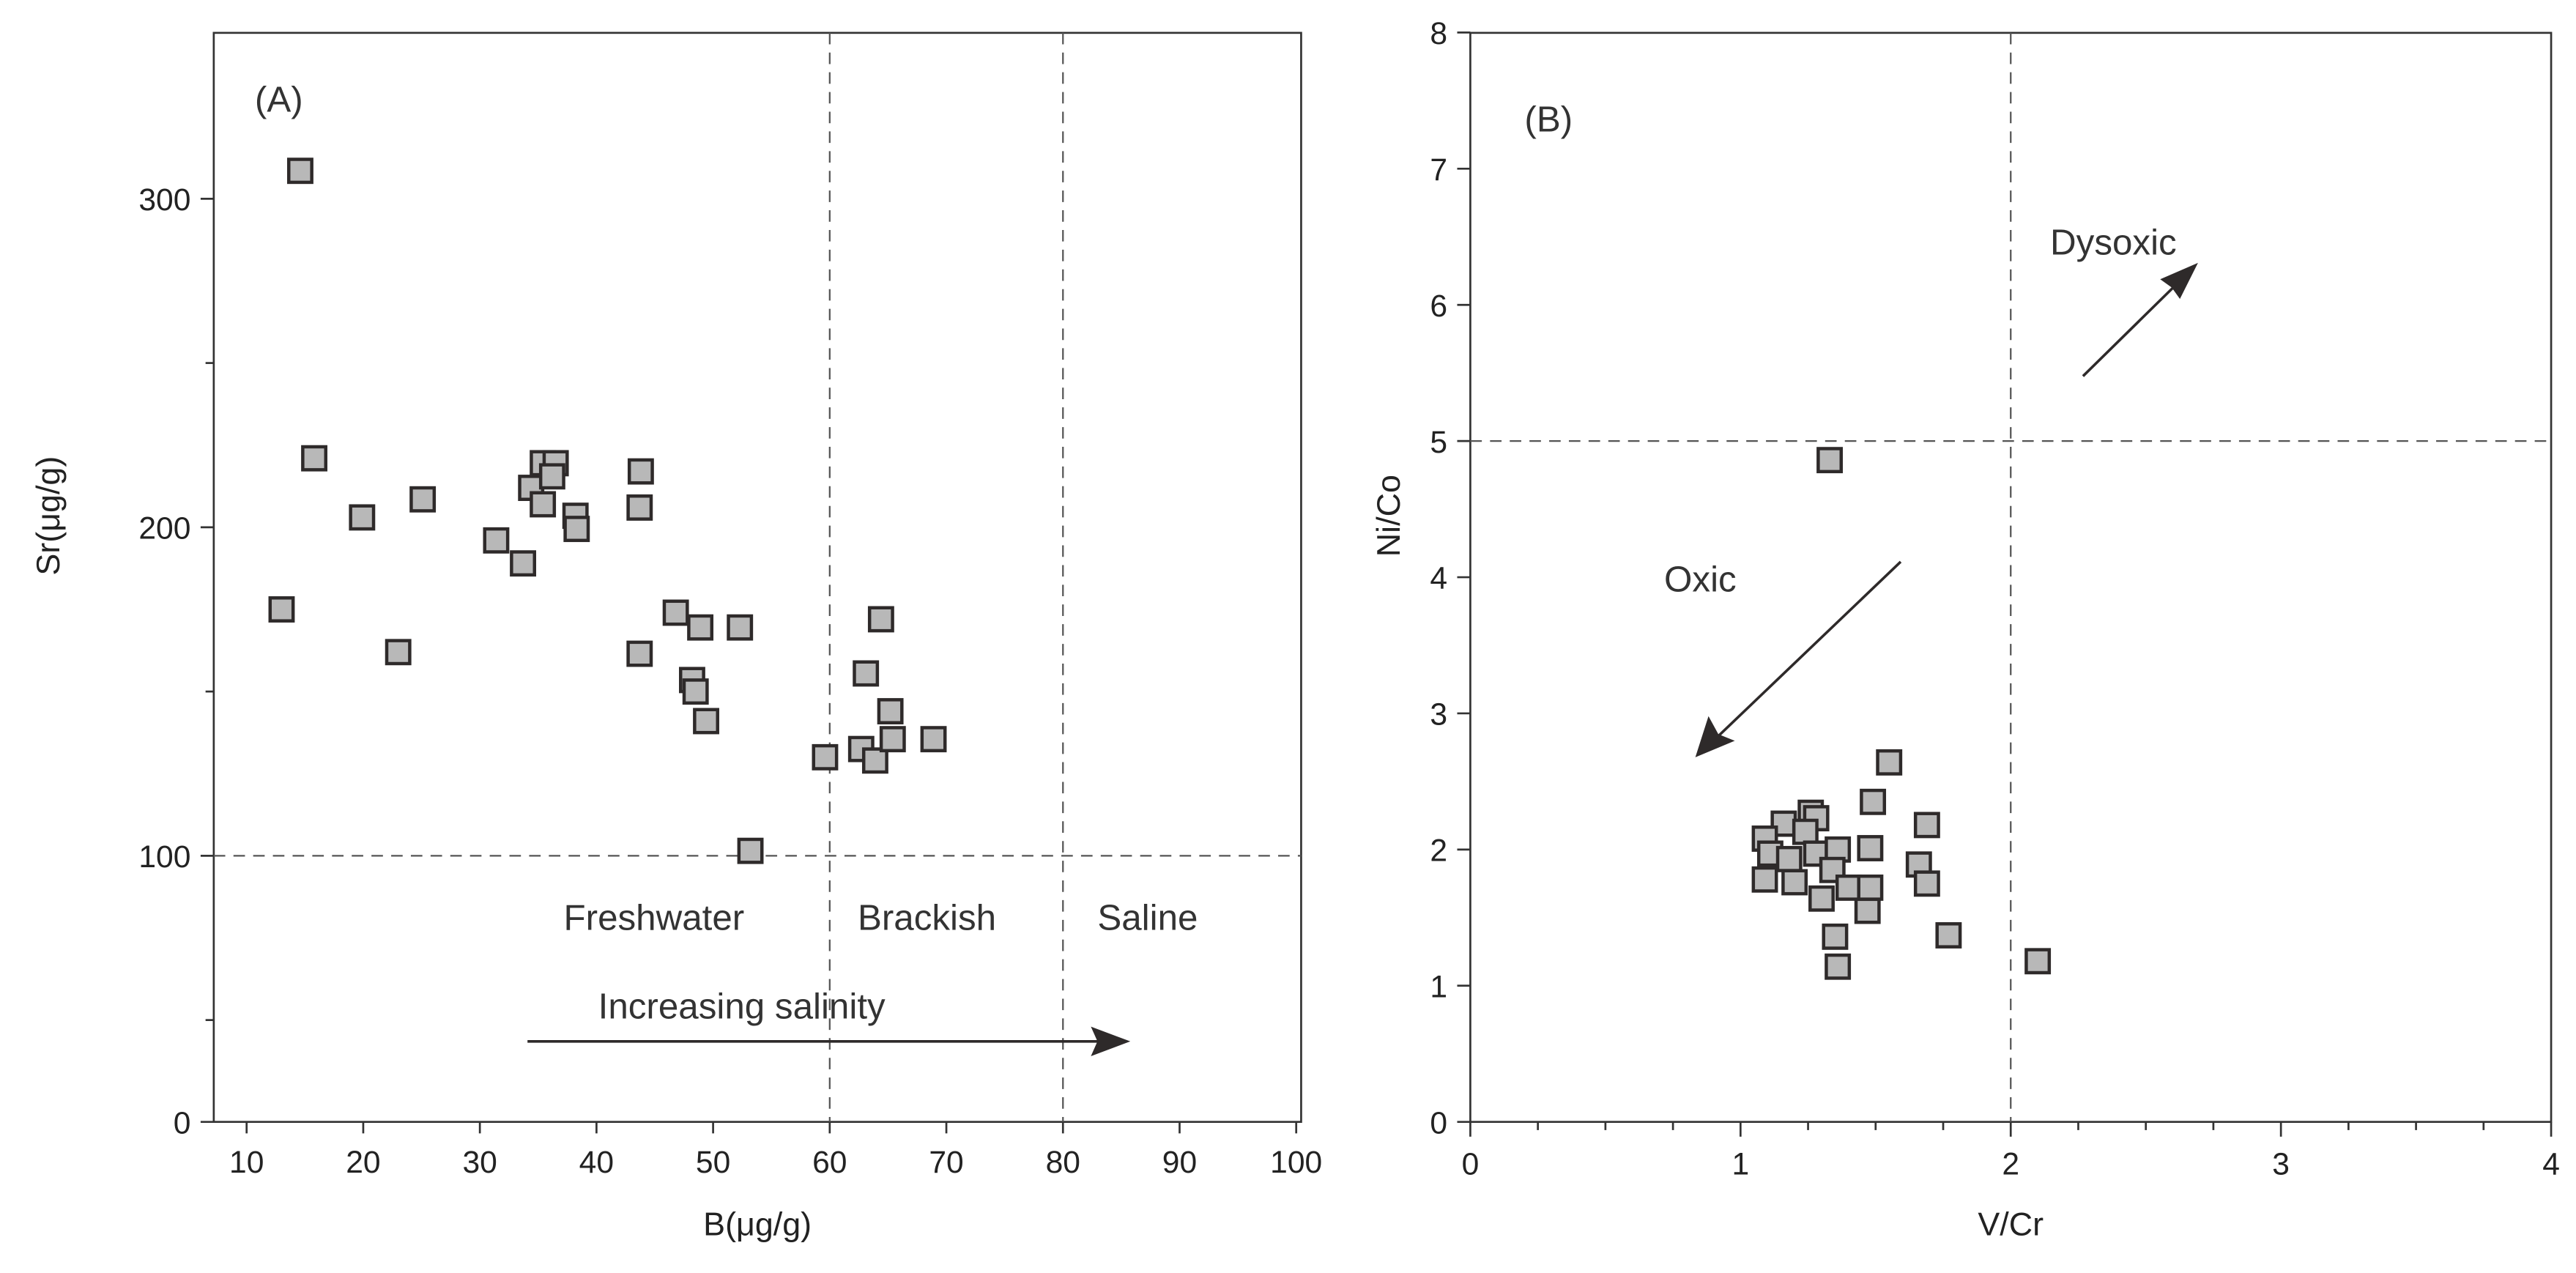 Image resolution: width=2576 pixels, height=1273 pixels. I want to click on panel-a-y-tick-label: 100, so click(164, 857).